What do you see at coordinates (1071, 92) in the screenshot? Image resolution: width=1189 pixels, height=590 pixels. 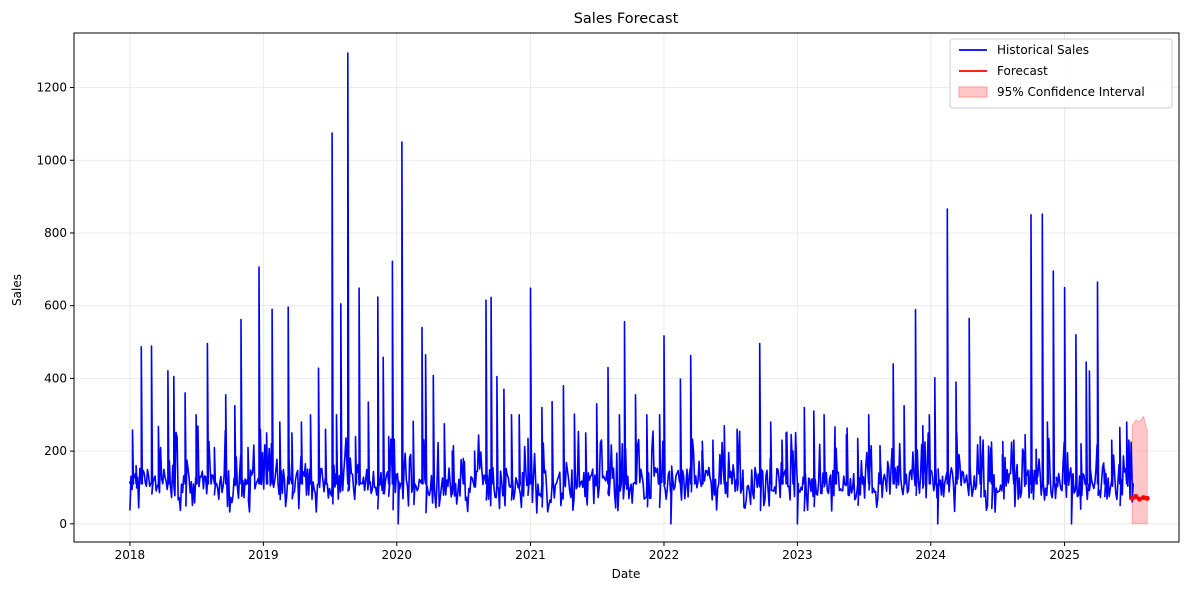 I see `legend-label-confidence: 95% Confidence Interval` at bounding box center [1071, 92].